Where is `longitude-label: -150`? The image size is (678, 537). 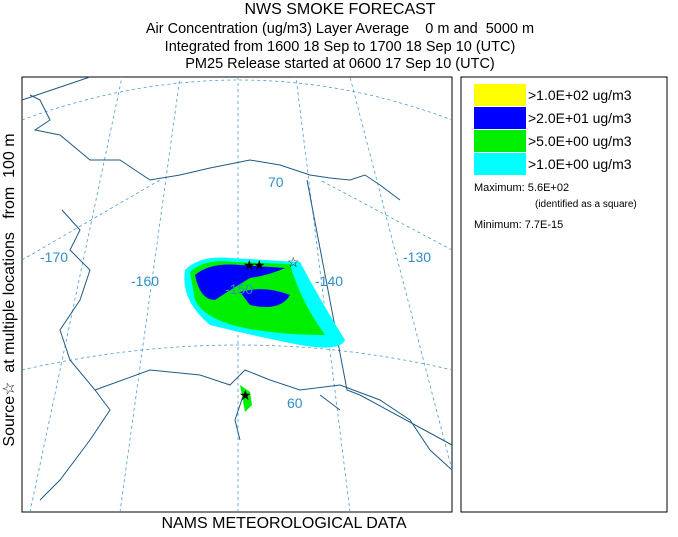
longitude-label: -150 is located at coordinates (239, 289).